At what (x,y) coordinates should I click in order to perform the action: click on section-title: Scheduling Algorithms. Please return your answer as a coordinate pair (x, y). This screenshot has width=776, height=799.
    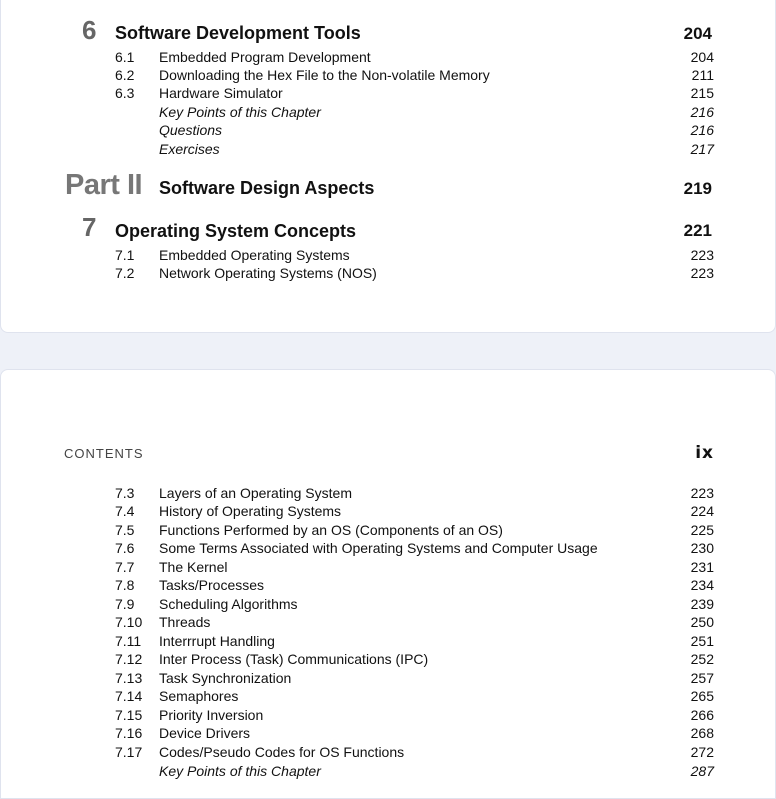
    Looking at the image, I should click on (228, 604).